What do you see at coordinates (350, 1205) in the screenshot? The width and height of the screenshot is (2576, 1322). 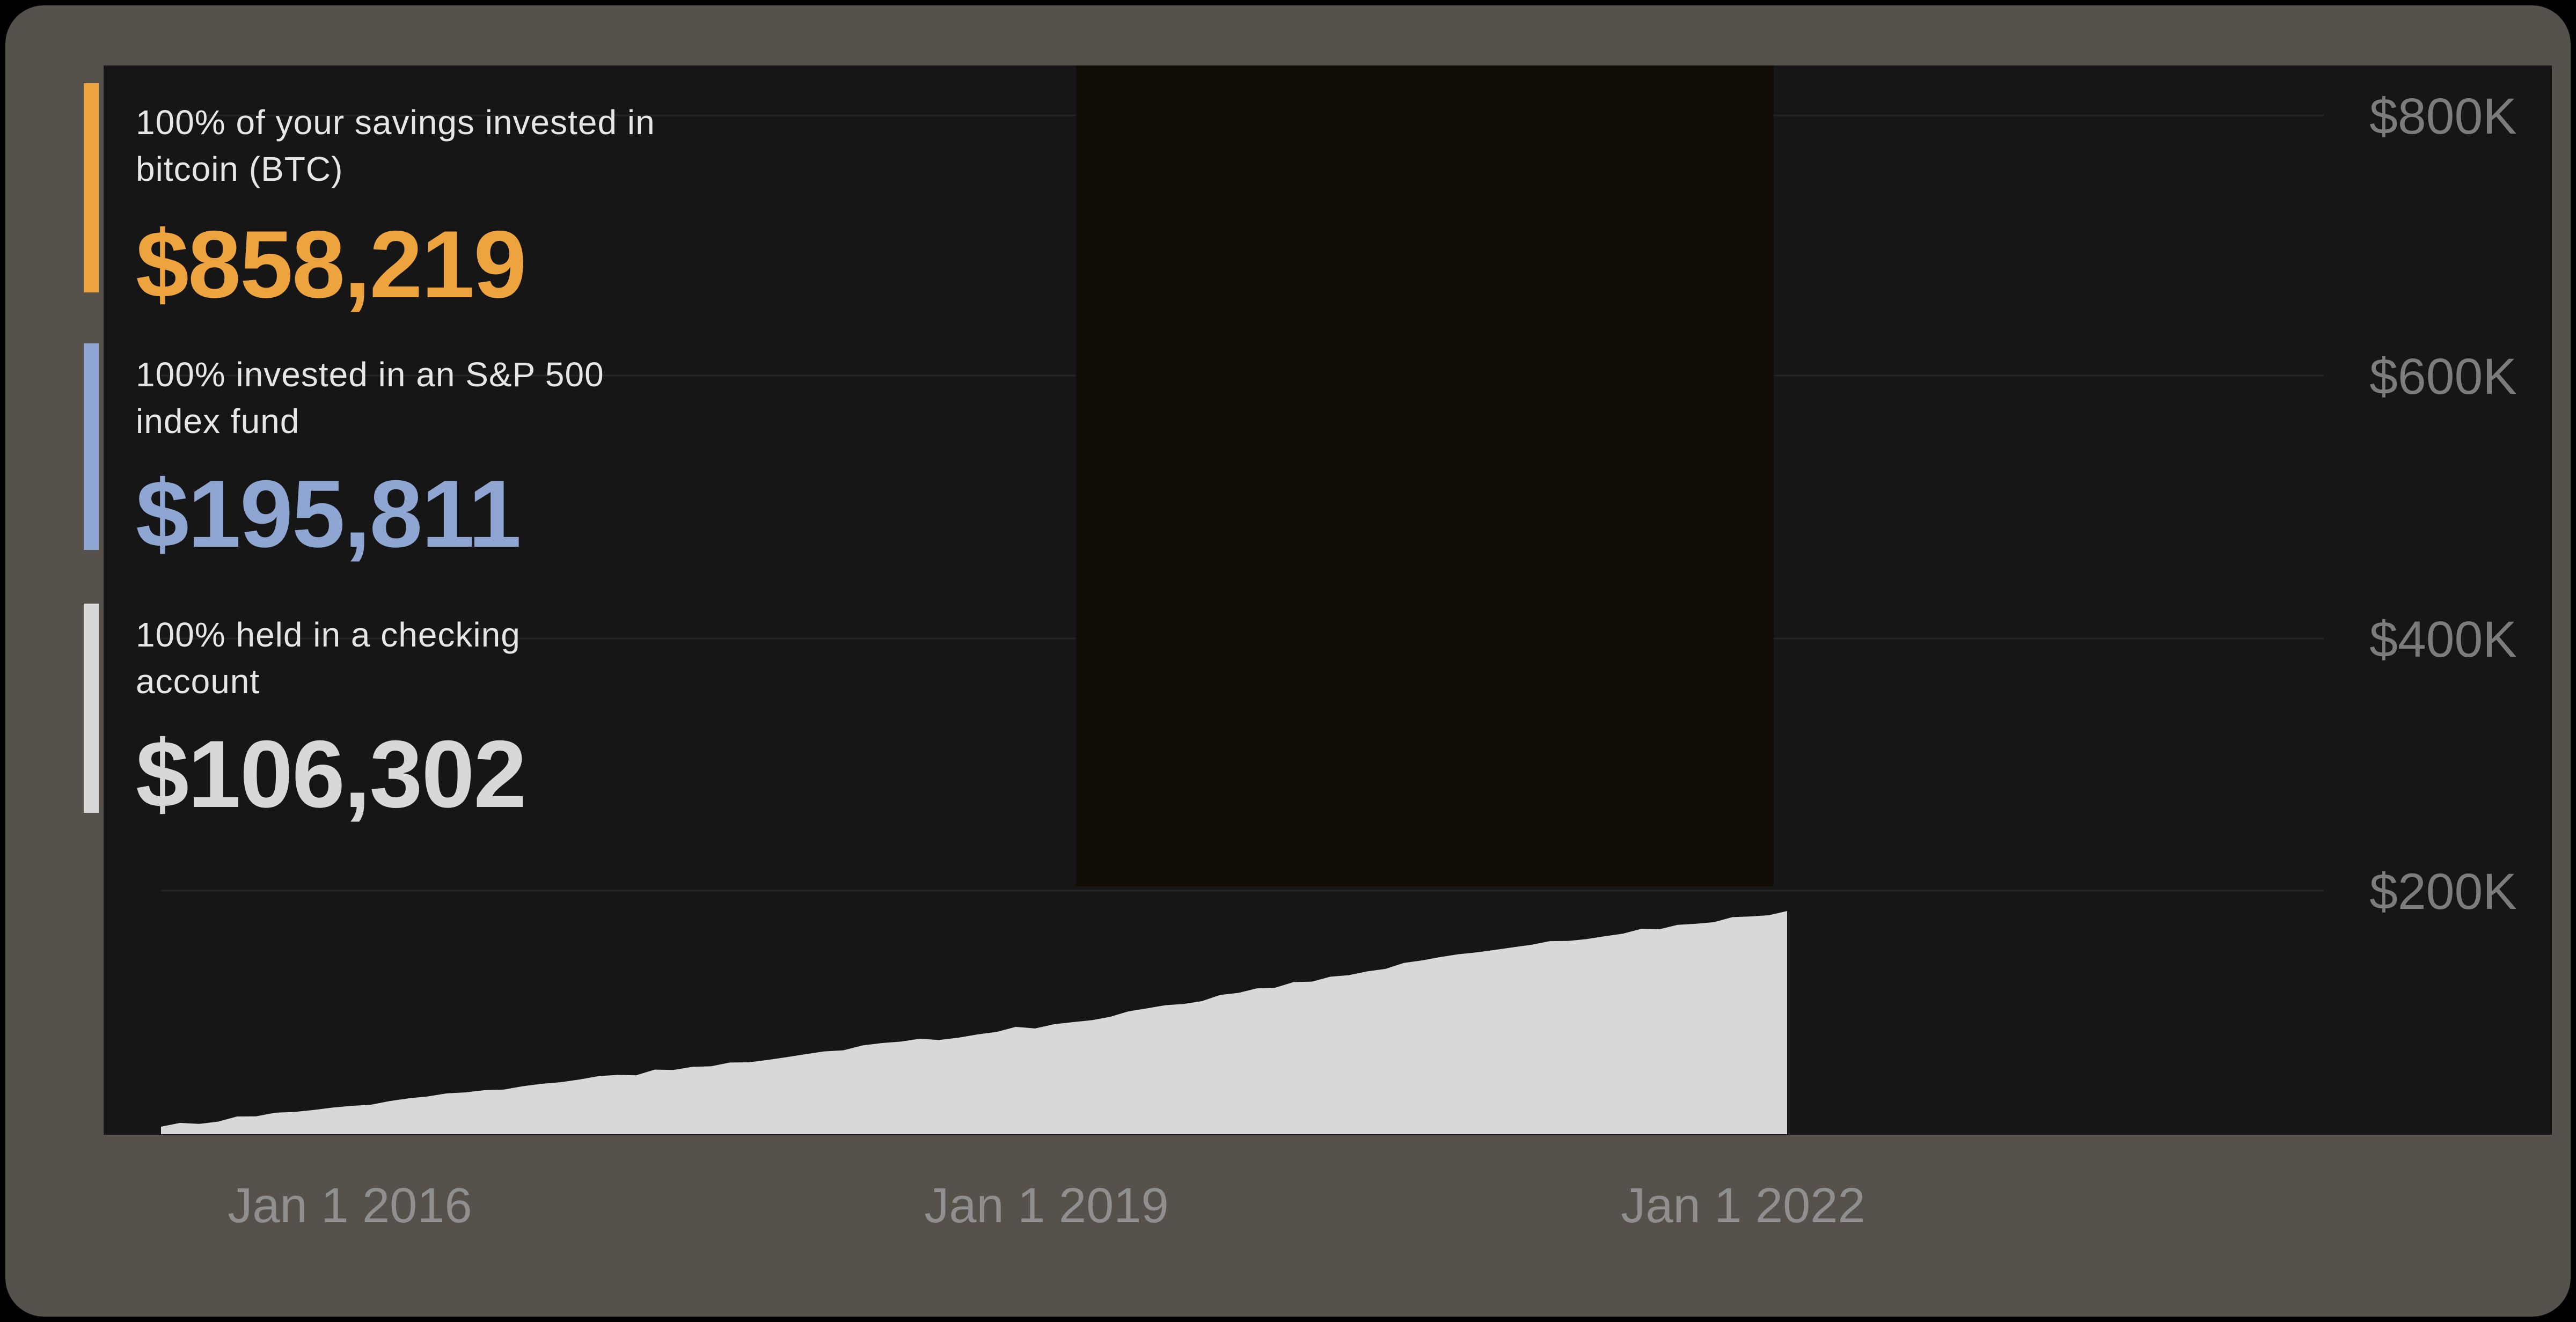 I see `x-tick-label: Jan 1 2016` at bounding box center [350, 1205].